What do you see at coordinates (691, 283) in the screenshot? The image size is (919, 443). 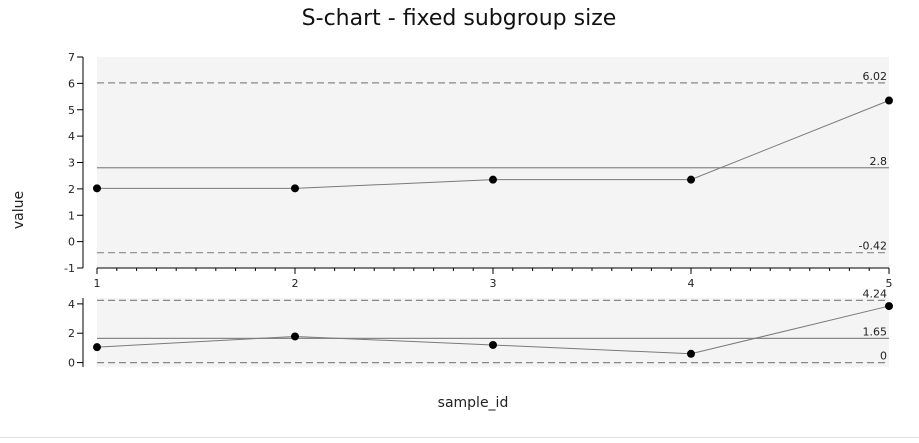 I see `x-tick-label: 4` at bounding box center [691, 283].